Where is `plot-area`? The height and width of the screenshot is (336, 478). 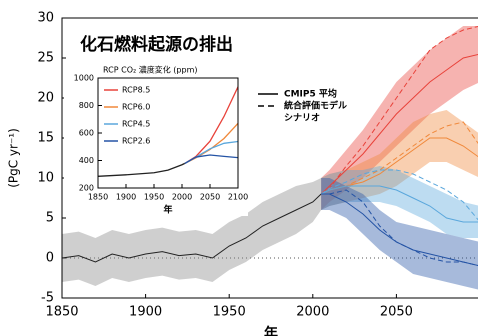
plot-area is located at coordinates (168, 131).